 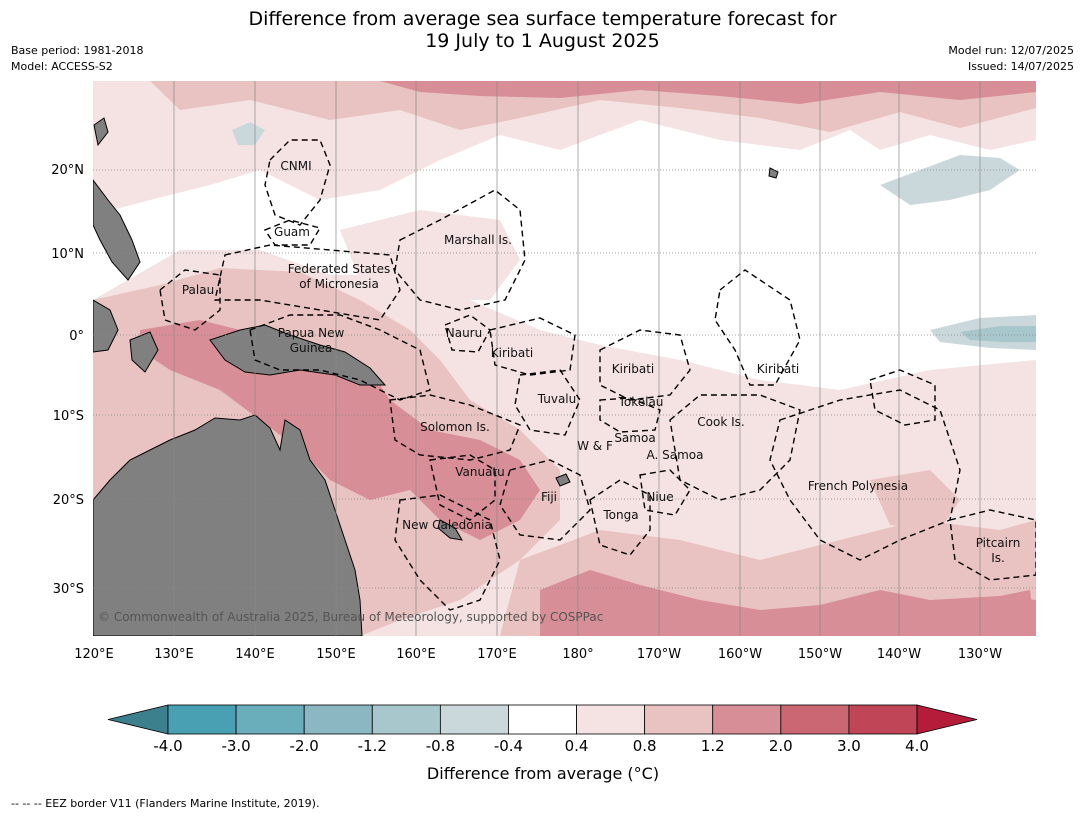 What do you see at coordinates (675, 455) in the screenshot?
I see `label-asamoa: A. Samoa` at bounding box center [675, 455].